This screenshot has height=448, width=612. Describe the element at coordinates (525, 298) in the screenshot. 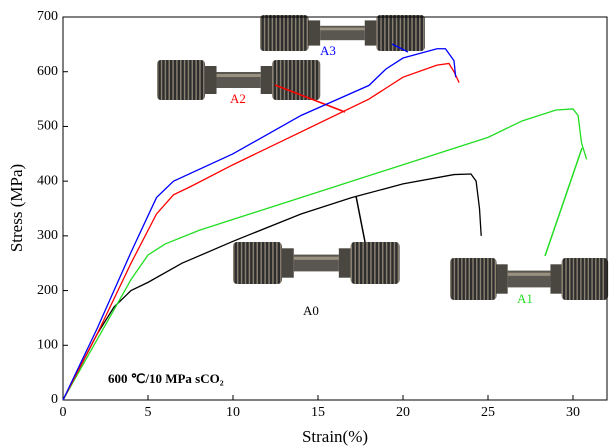

I see `series-label: A1` at that location.